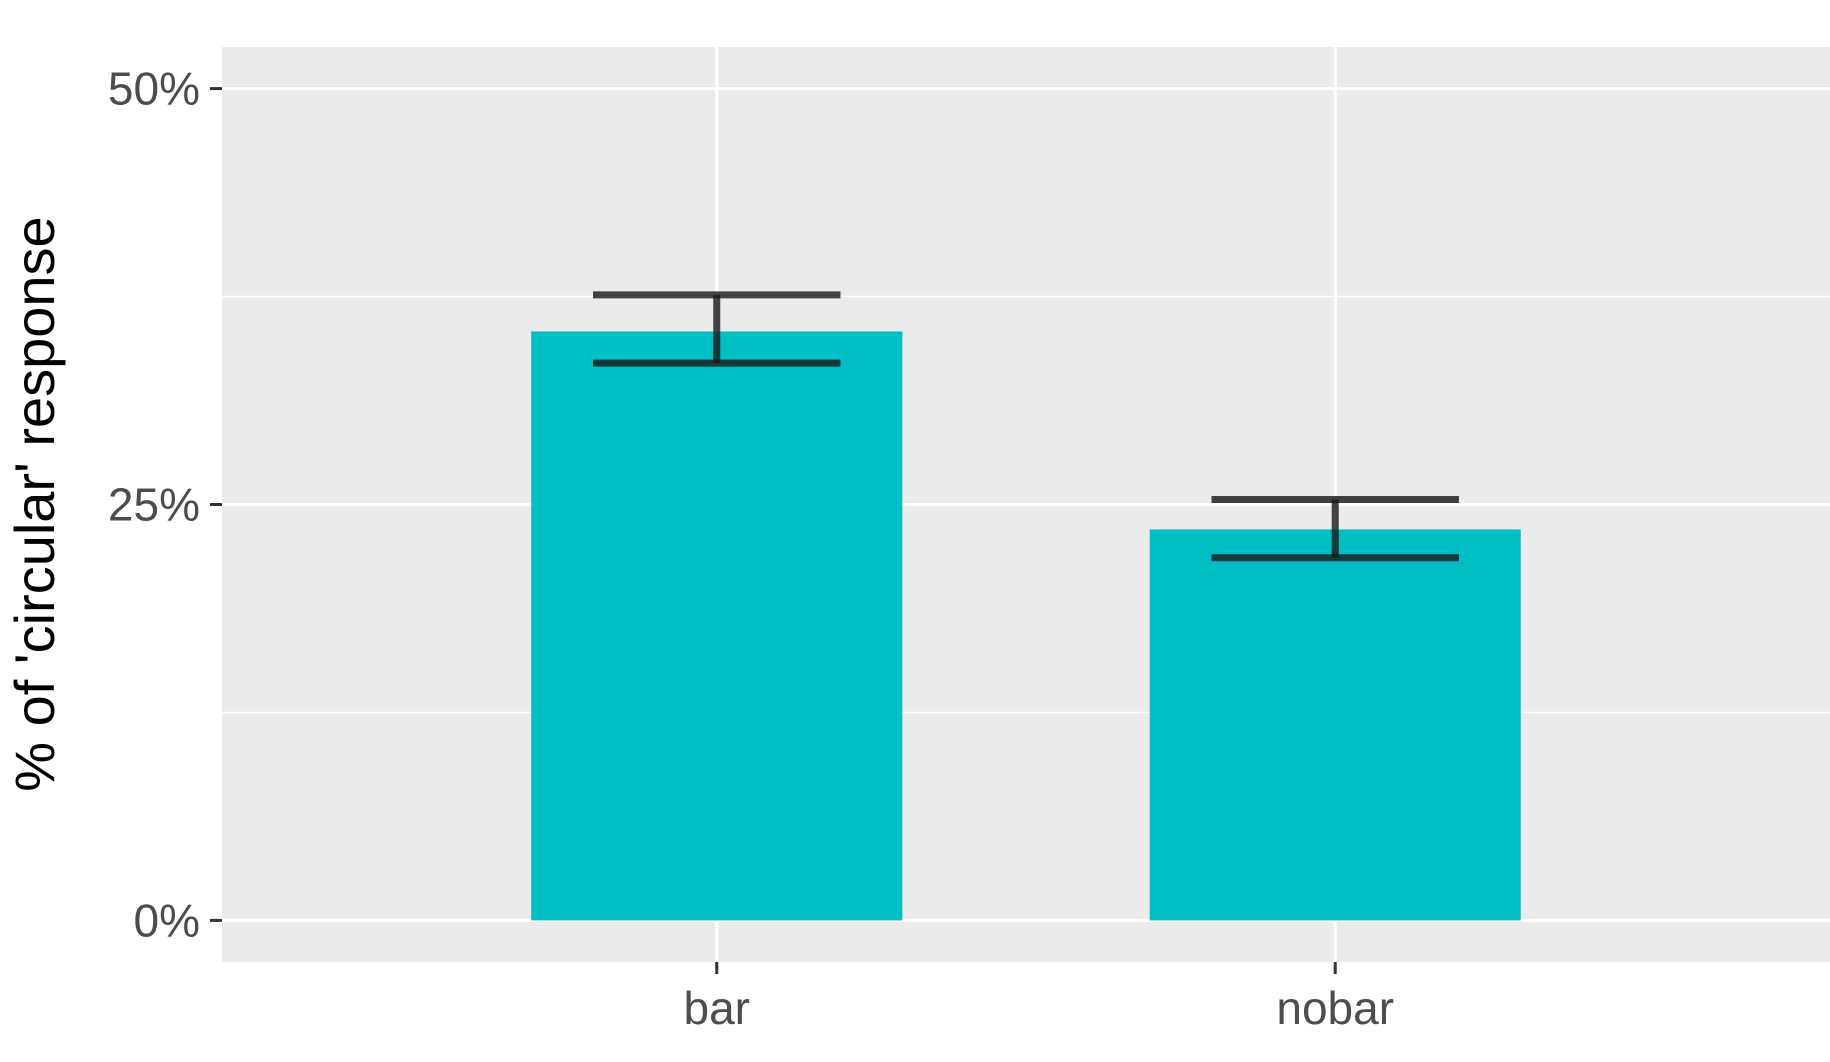 The height and width of the screenshot is (1062, 1830). What do you see at coordinates (1039, 998) in the screenshot?
I see `x-axis: bar nobar` at bounding box center [1039, 998].